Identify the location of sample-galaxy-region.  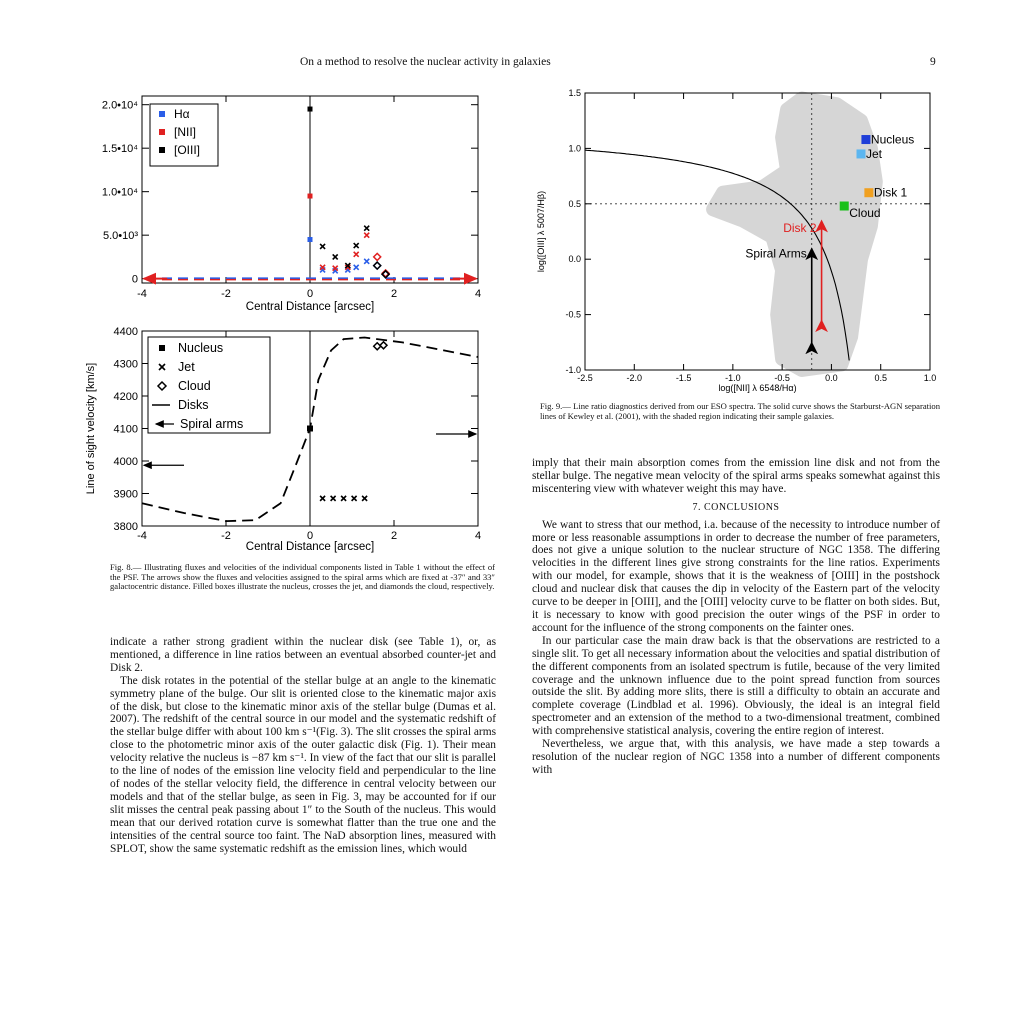
(794, 234).